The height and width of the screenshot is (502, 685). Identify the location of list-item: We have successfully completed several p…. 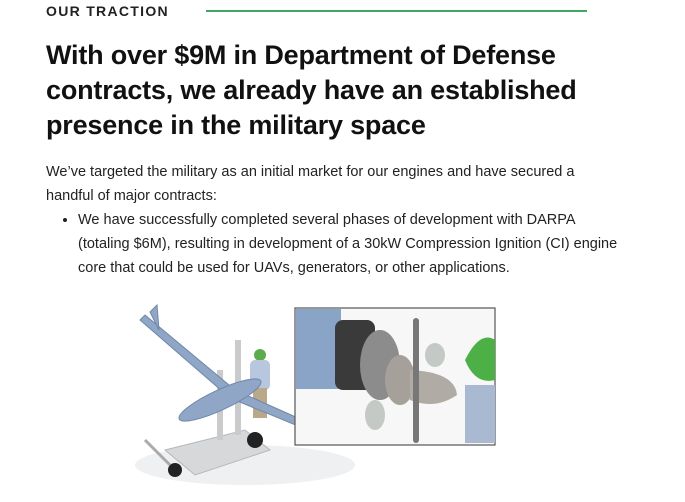
(348, 244).